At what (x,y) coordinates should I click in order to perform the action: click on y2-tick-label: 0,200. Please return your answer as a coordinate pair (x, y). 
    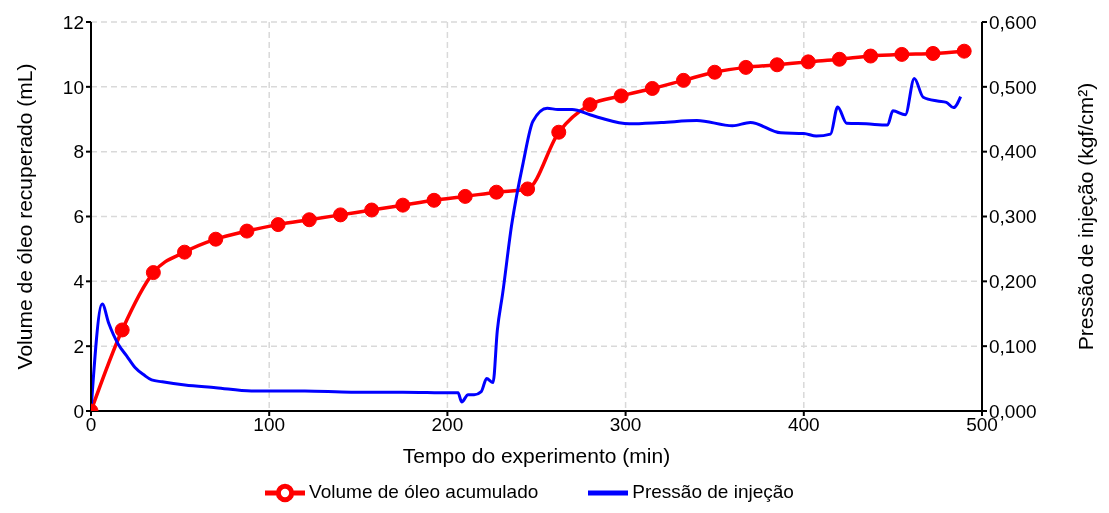
    Looking at the image, I should click on (1013, 282).